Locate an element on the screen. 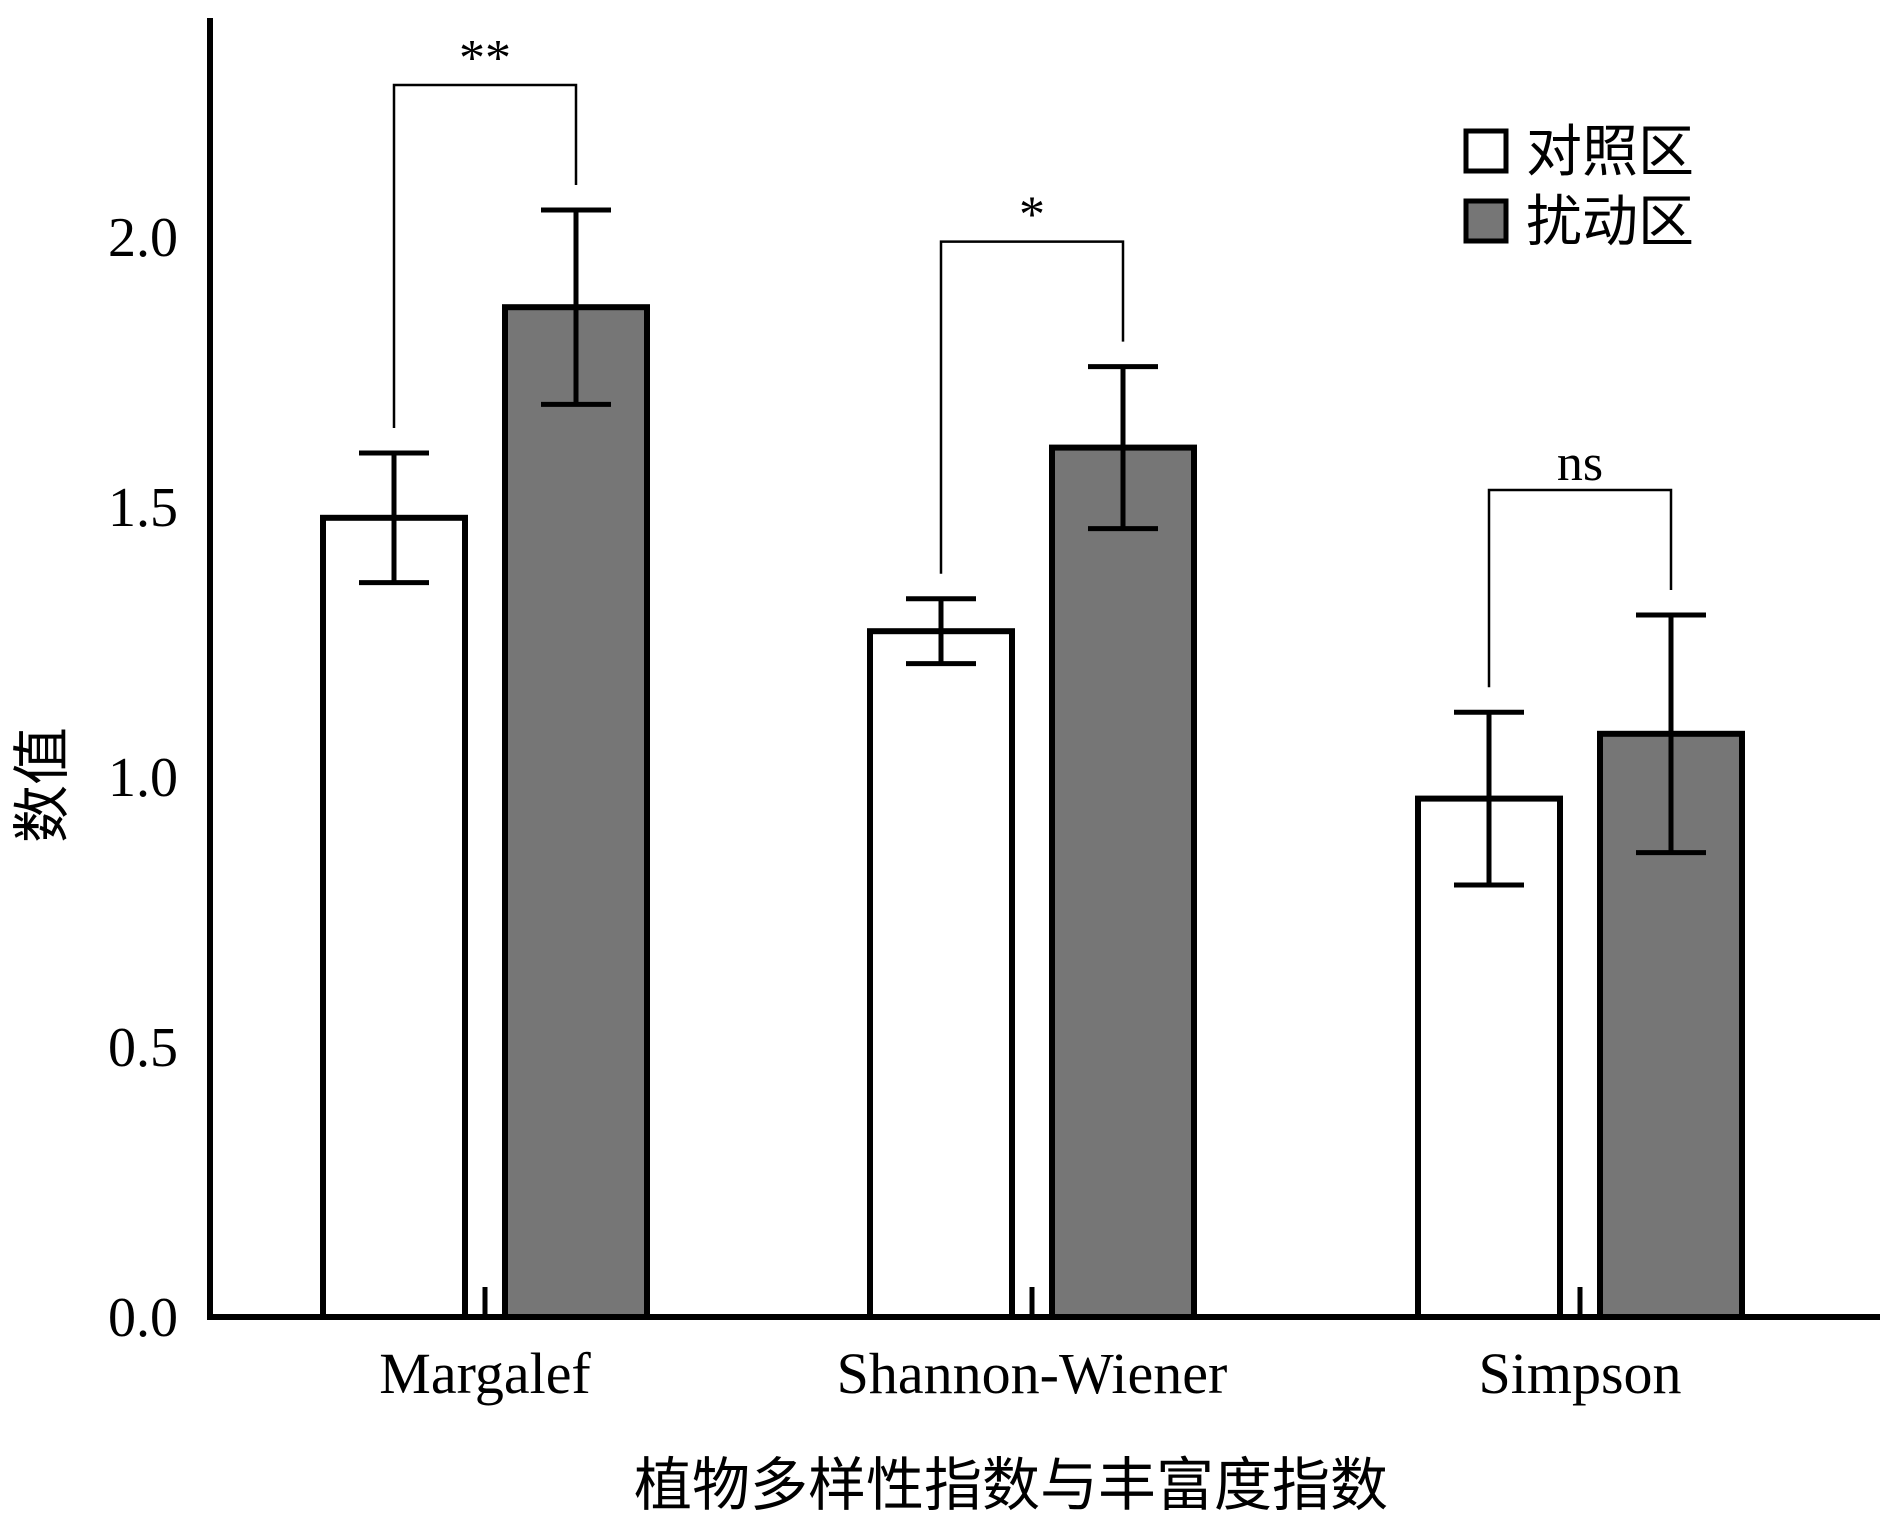  y-tick-label: 1.5 is located at coordinates (143, 508).